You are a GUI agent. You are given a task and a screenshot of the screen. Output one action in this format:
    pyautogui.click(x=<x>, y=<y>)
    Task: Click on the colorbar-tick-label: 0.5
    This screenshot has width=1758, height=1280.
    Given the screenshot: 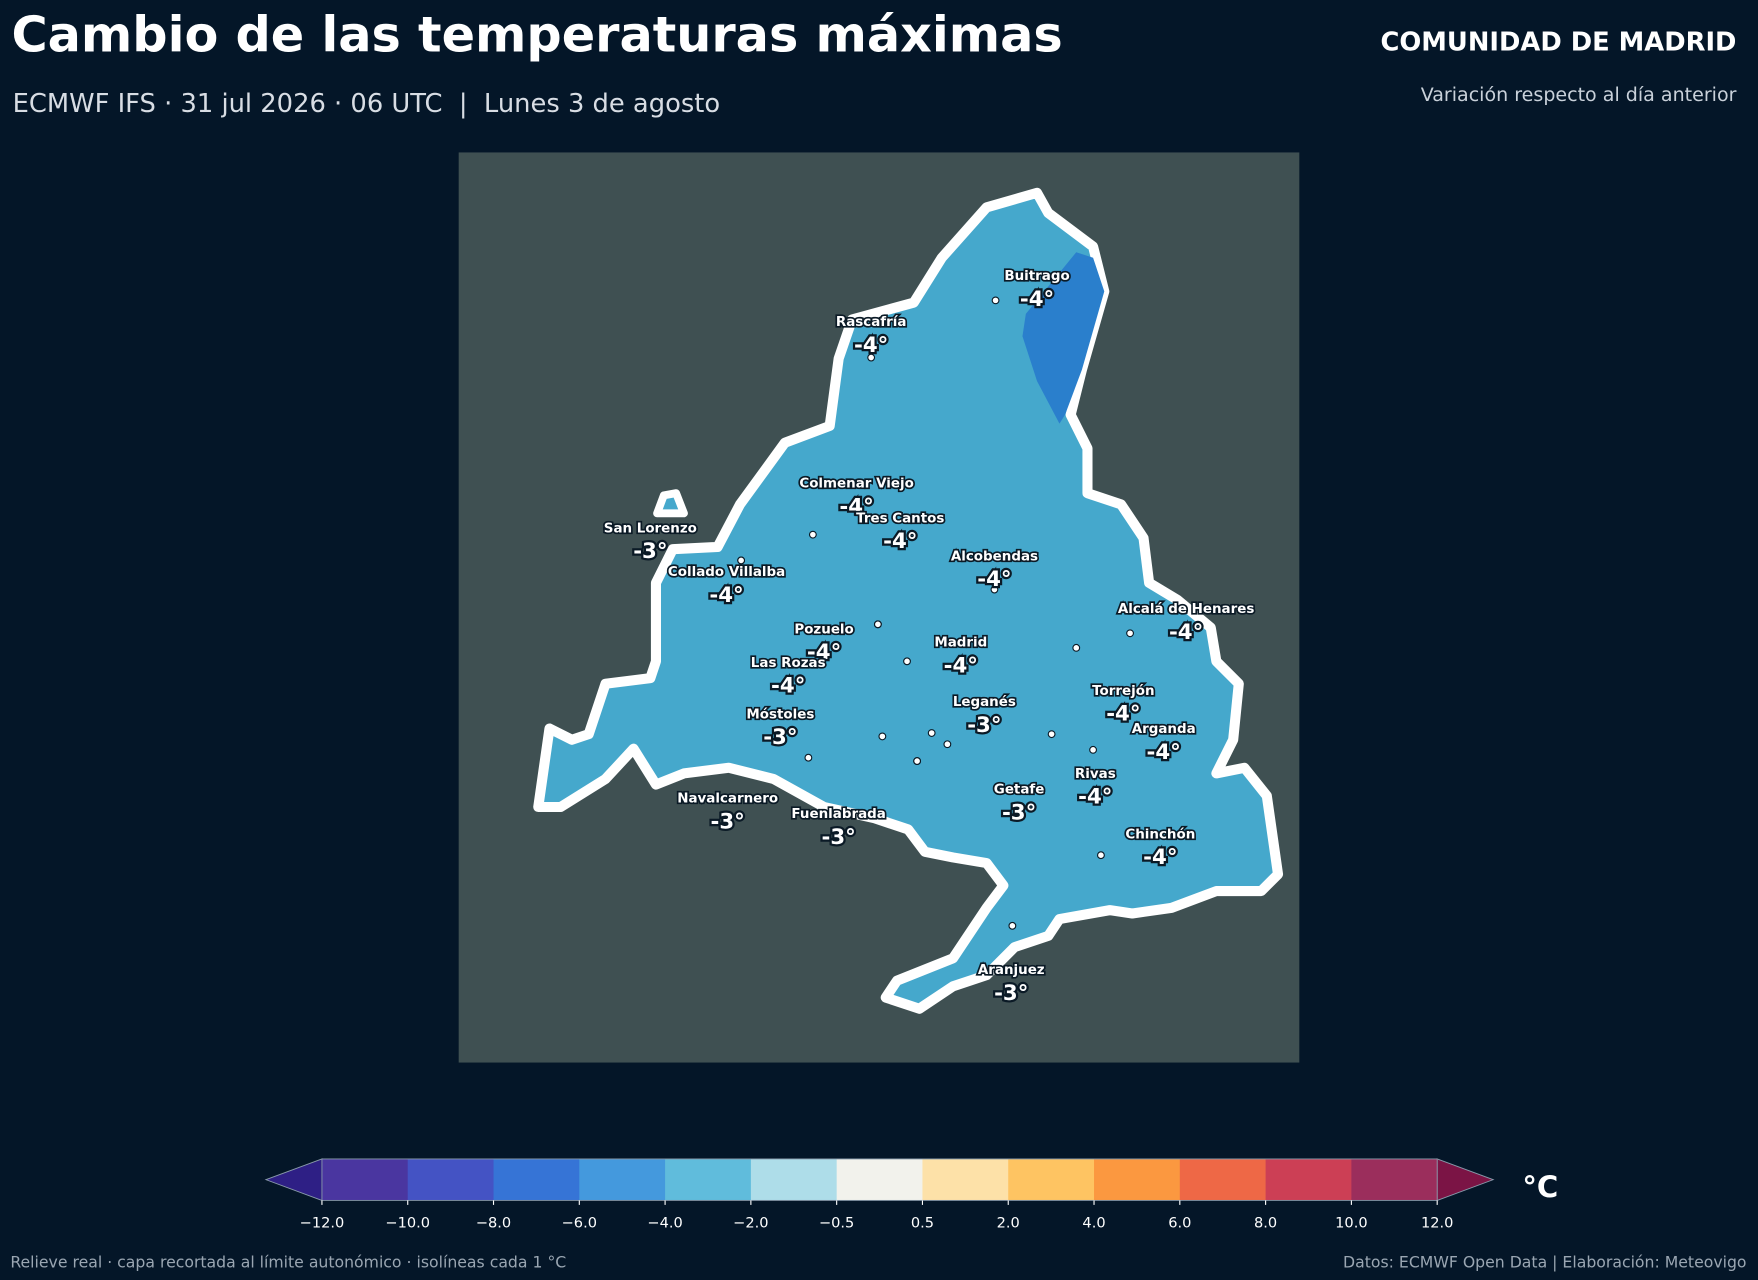 What is the action you would take?
    pyautogui.click(x=922, y=1222)
    